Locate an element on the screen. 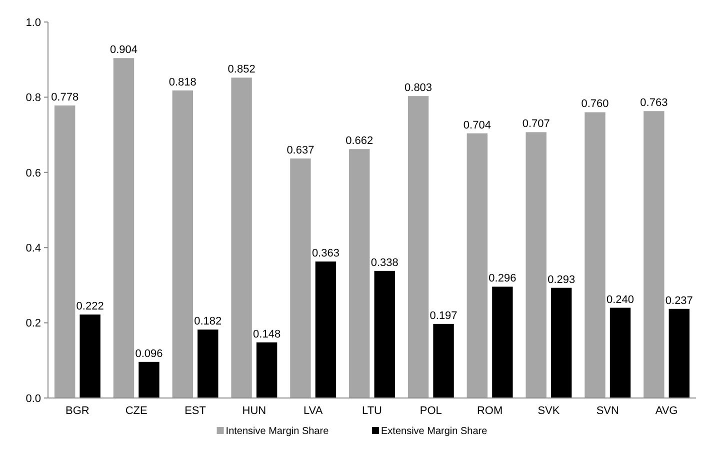 This screenshot has height=457, width=722. data-label: 0.904 is located at coordinates (124, 50).